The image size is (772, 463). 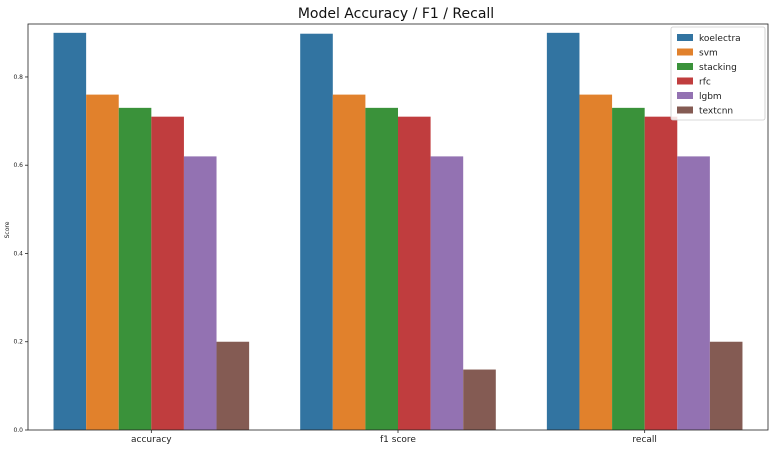 What do you see at coordinates (167, 273) in the screenshot?
I see `bar-rfc-accuracy` at bounding box center [167, 273].